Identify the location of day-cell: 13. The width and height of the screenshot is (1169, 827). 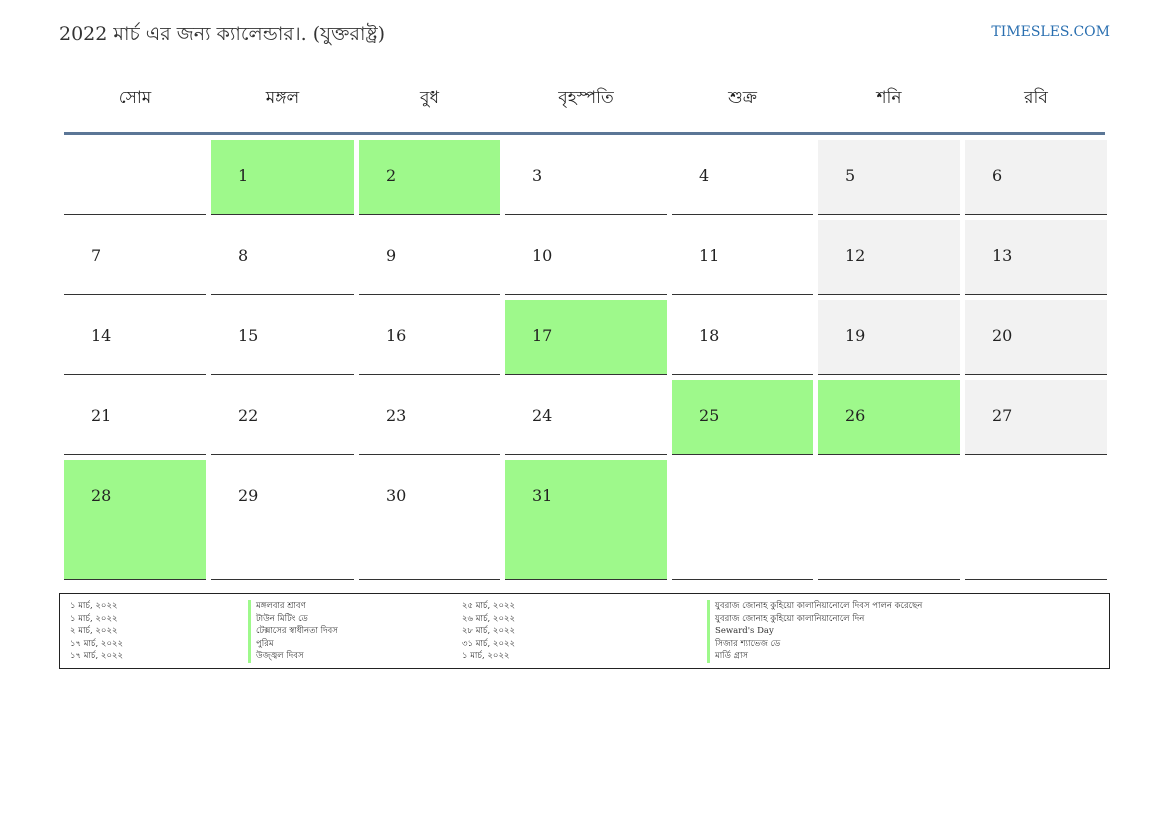
(1036, 257).